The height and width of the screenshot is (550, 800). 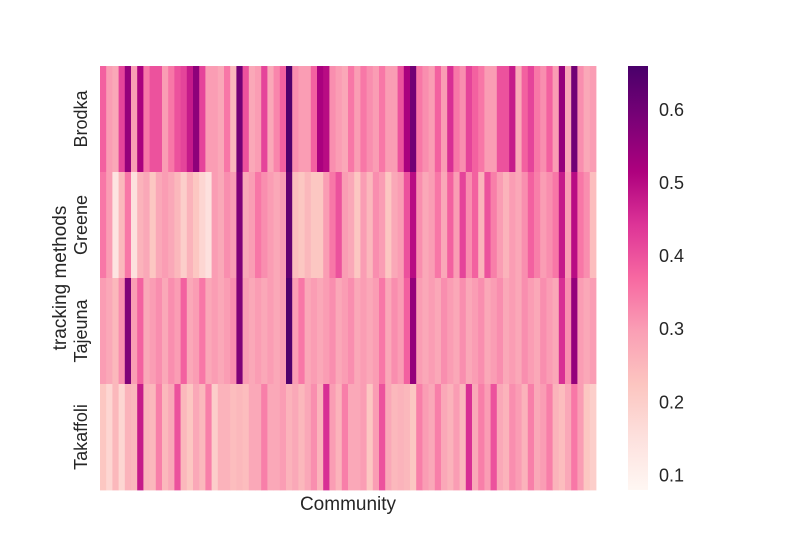 I want to click on colorbar, so click(x=638, y=278).